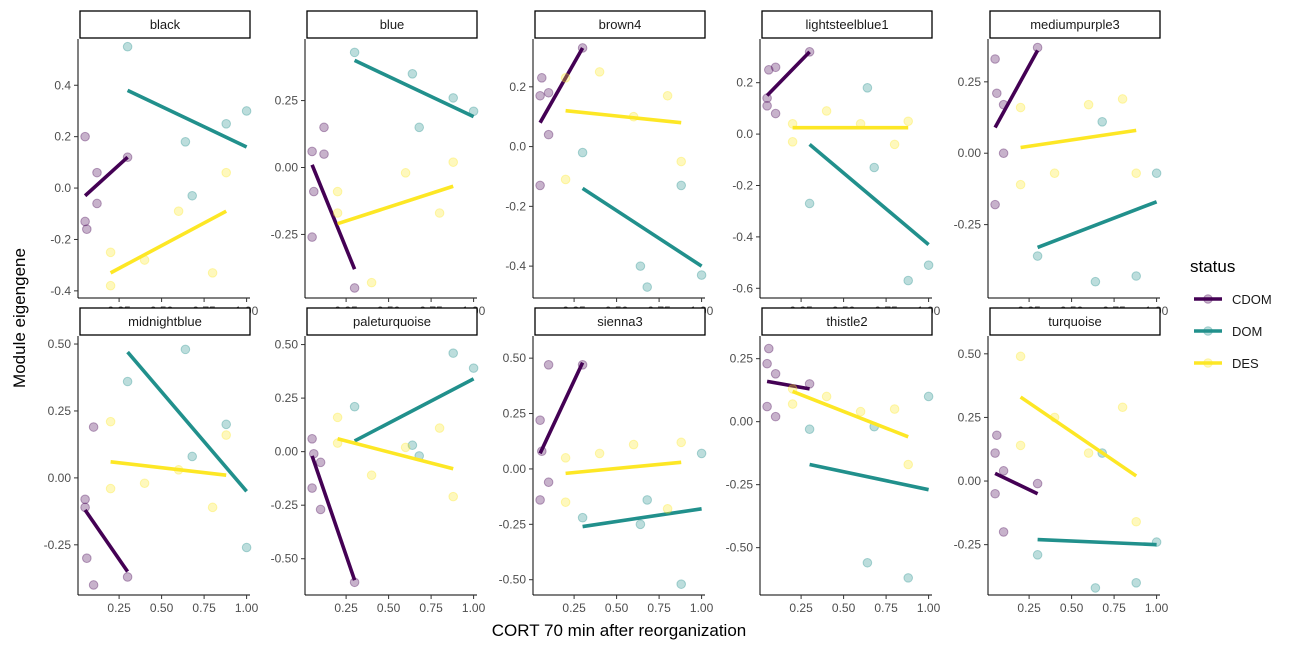 The image size is (1300, 655). Describe the element at coordinates (515, 206) in the screenshot. I see `y-tick-label: -0.2` at that location.